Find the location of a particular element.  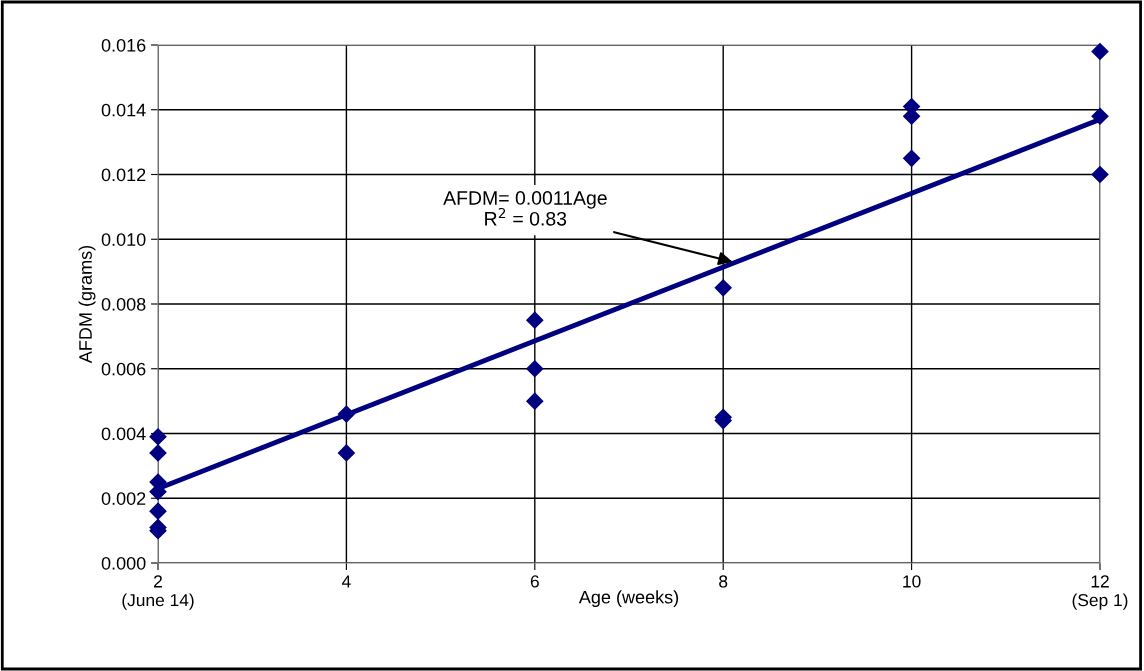

x-tick-label: 6 is located at coordinates (534, 581).